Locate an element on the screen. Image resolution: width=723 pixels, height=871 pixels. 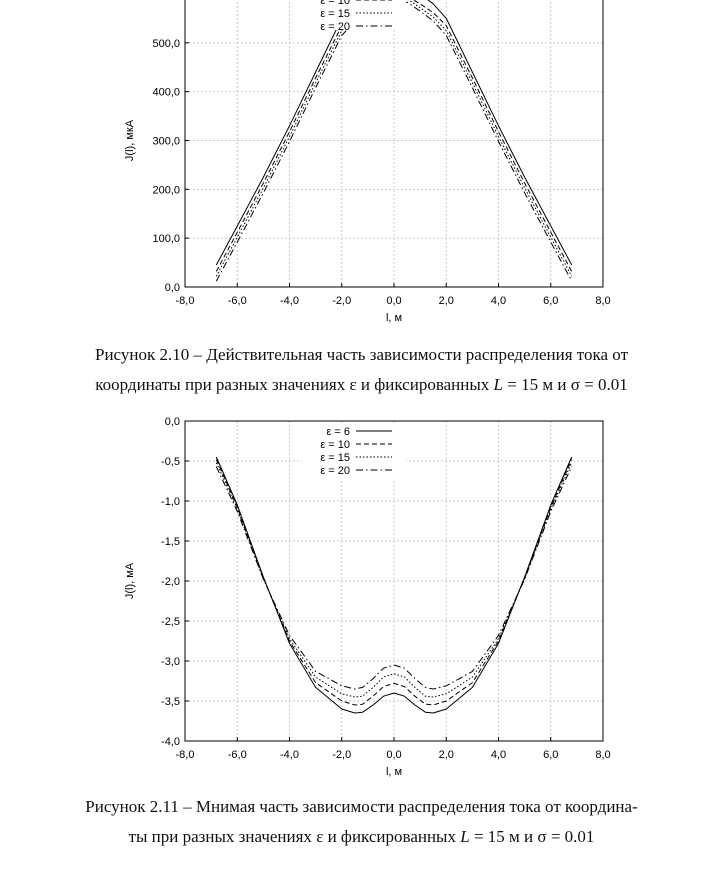
y-tick-label: -3,5 is located at coordinates (170, 702).